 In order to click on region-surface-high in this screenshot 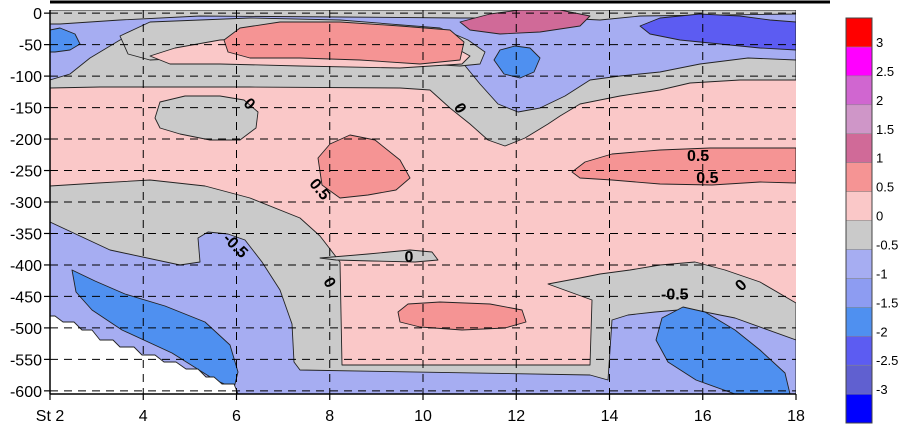, I will do `click(525, 22)`.